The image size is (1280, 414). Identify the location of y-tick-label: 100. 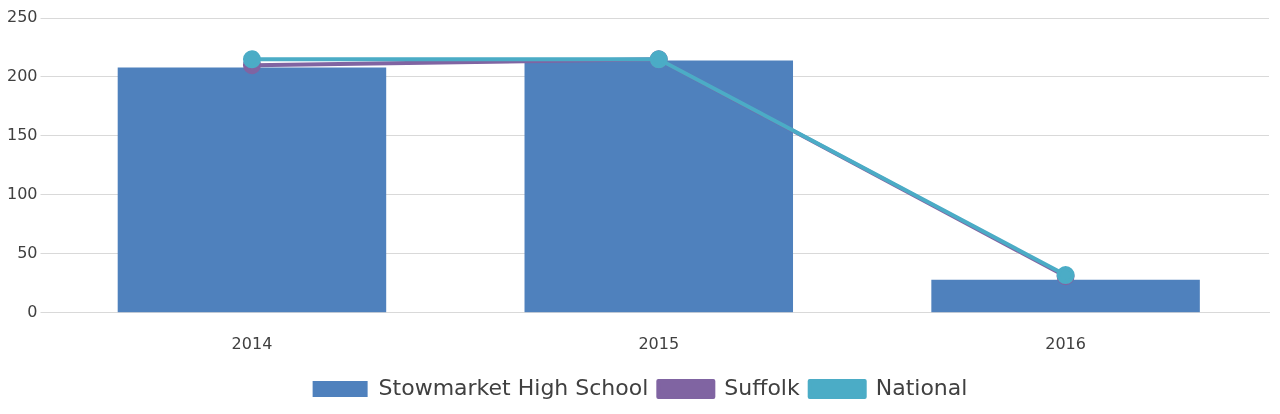
(22, 194).